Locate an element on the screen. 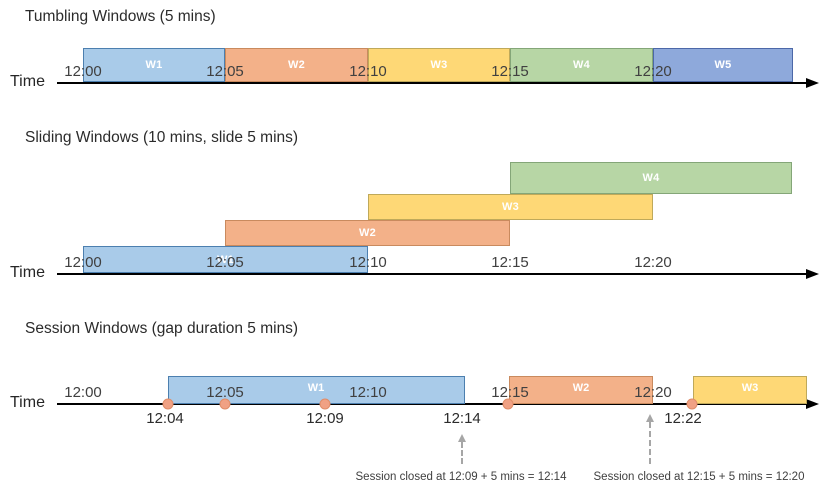 The image size is (829, 498). tumbling-tick-1200: 12:00 is located at coordinates (83, 71).